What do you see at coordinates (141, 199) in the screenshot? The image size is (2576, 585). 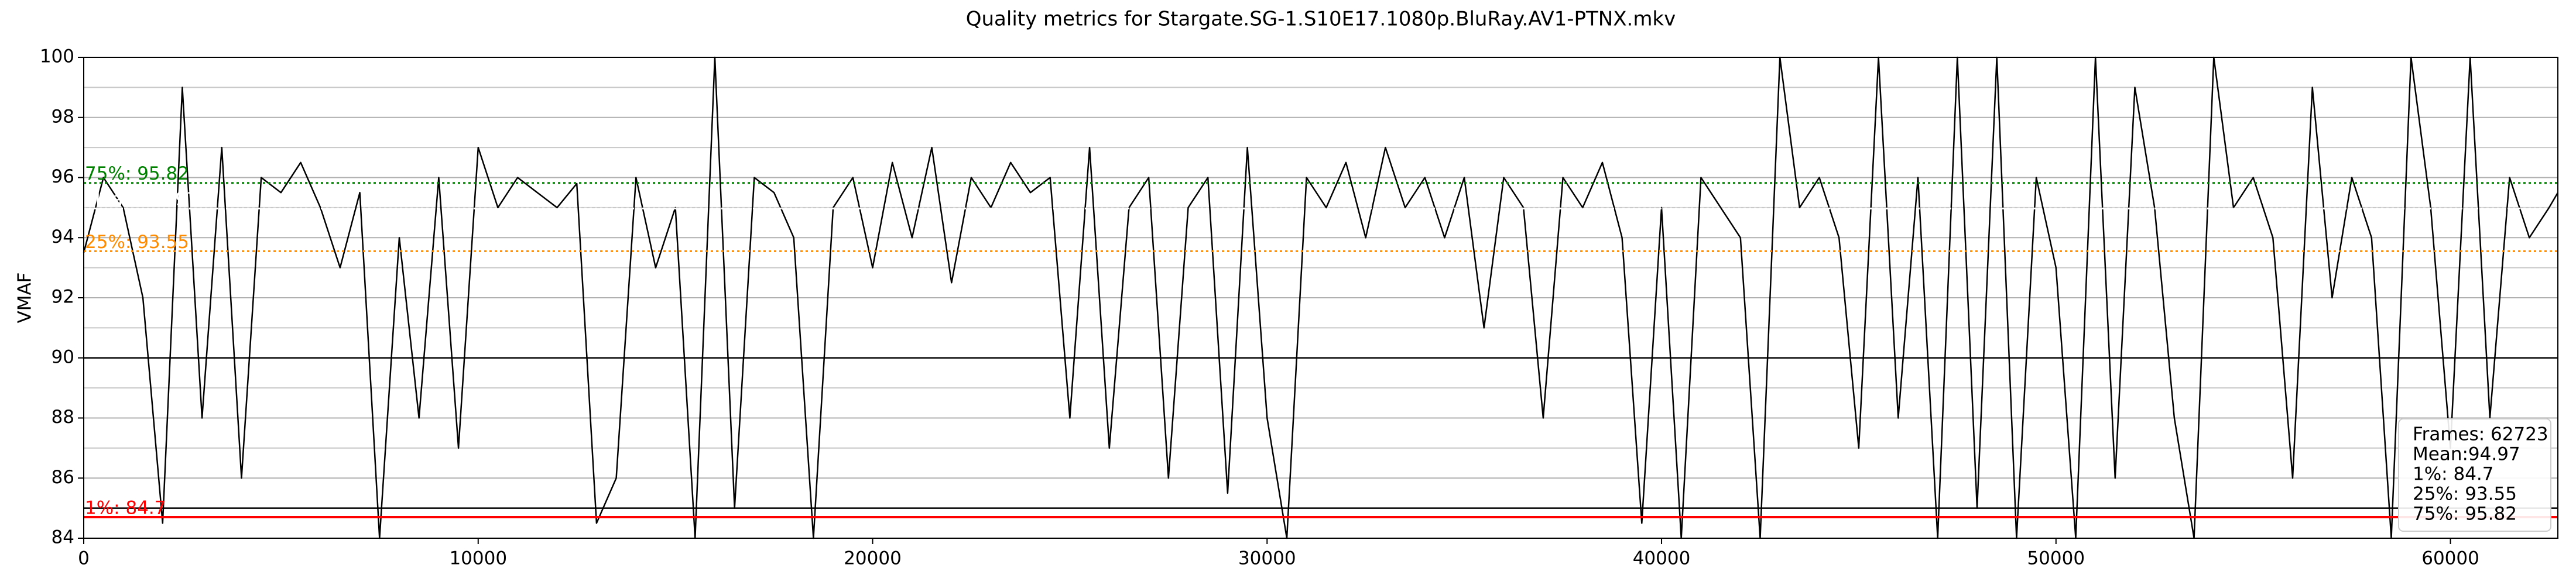 I see `stat-label: Mean: 94.97` at bounding box center [141, 199].